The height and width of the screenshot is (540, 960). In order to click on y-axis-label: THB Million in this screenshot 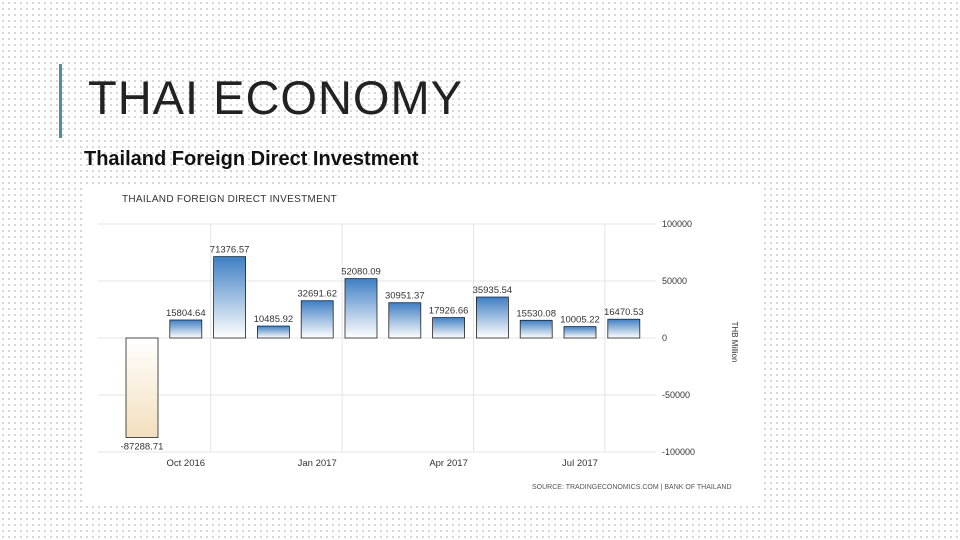, I will do `click(734, 342)`.